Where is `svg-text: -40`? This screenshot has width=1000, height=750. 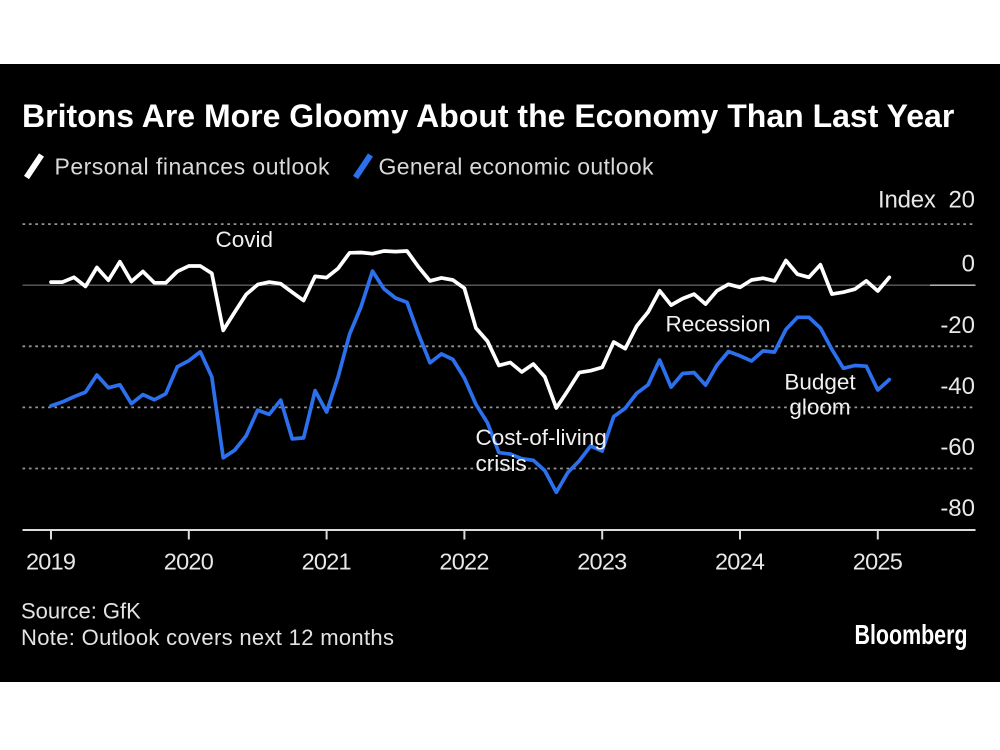 svg-text: -40 is located at coordinates (957, 386).